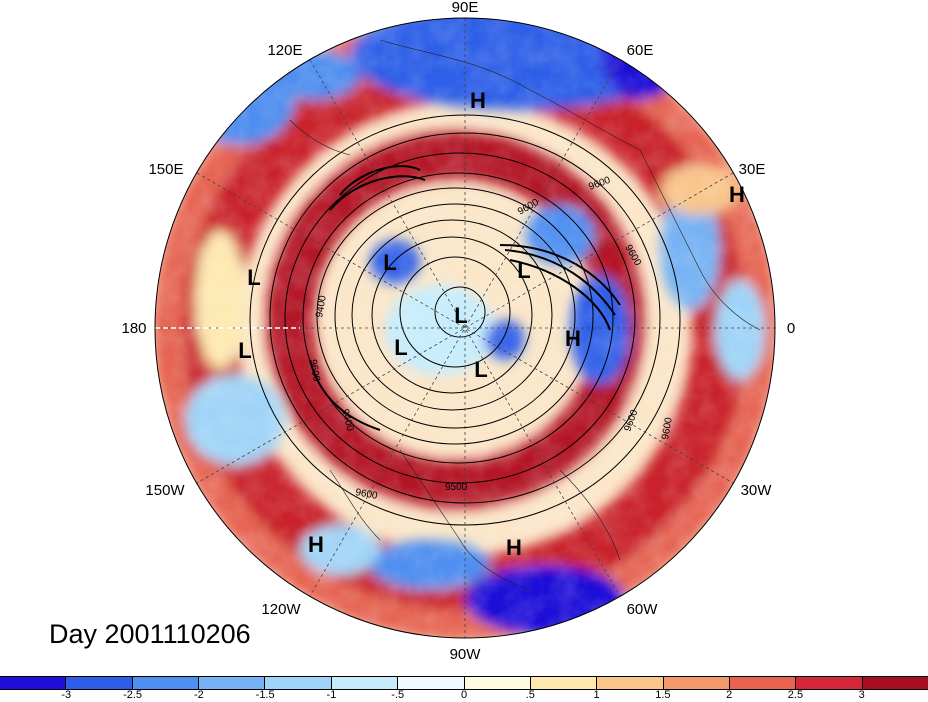  Describe the element at coordinates (465, 8) in the screenshot. I see `lon-label-90e: 90E` at that location.